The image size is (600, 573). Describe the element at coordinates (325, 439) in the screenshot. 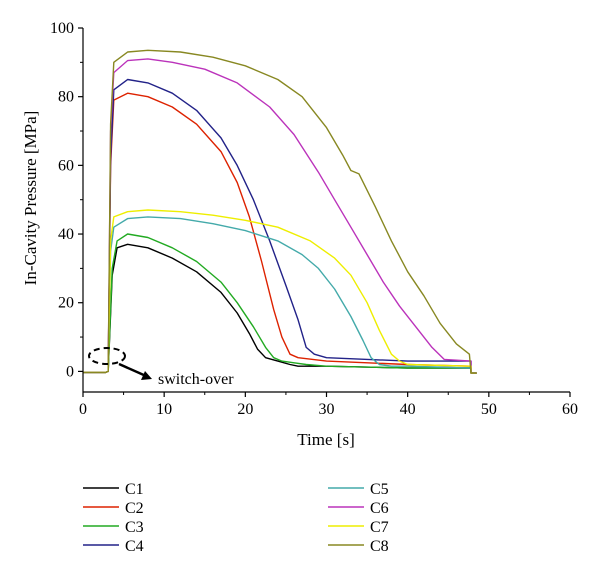

I see `x-axis-label: Time [s]` at that location.